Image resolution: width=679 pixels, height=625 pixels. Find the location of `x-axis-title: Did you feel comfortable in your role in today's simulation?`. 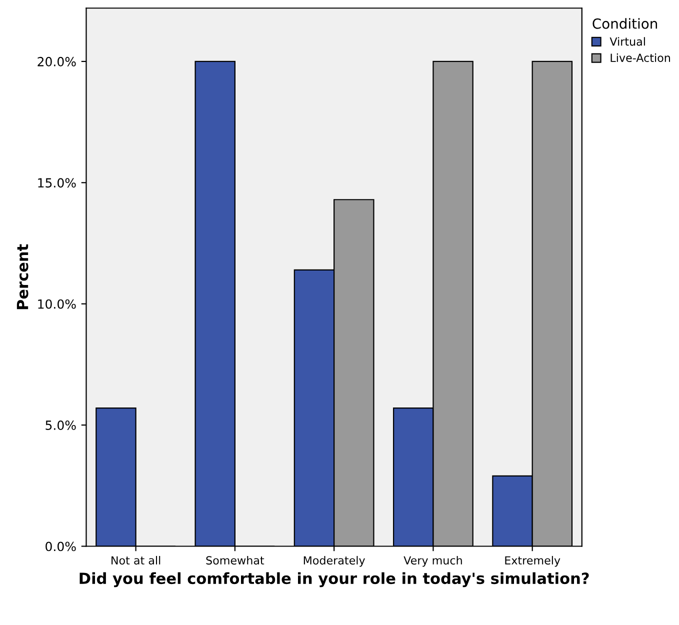

x-axis-title: Did you feel comfortable in your role in today's simulation? is located at coordinates (334, 580).